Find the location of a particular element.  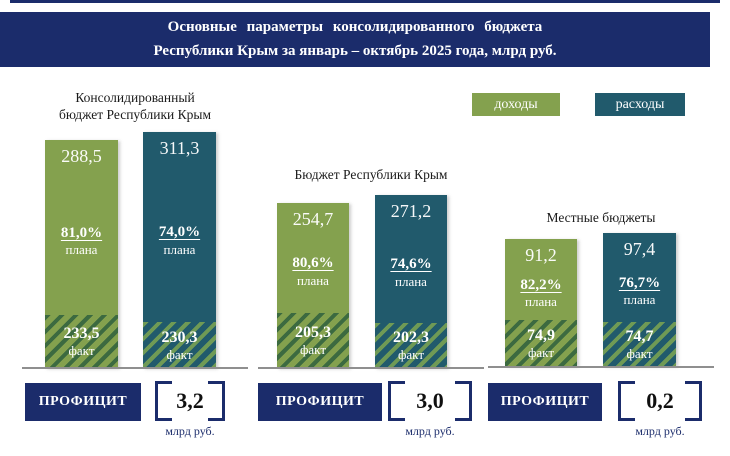

surplus-unit-local: млрд руб. is located at coordinates (660, 431).